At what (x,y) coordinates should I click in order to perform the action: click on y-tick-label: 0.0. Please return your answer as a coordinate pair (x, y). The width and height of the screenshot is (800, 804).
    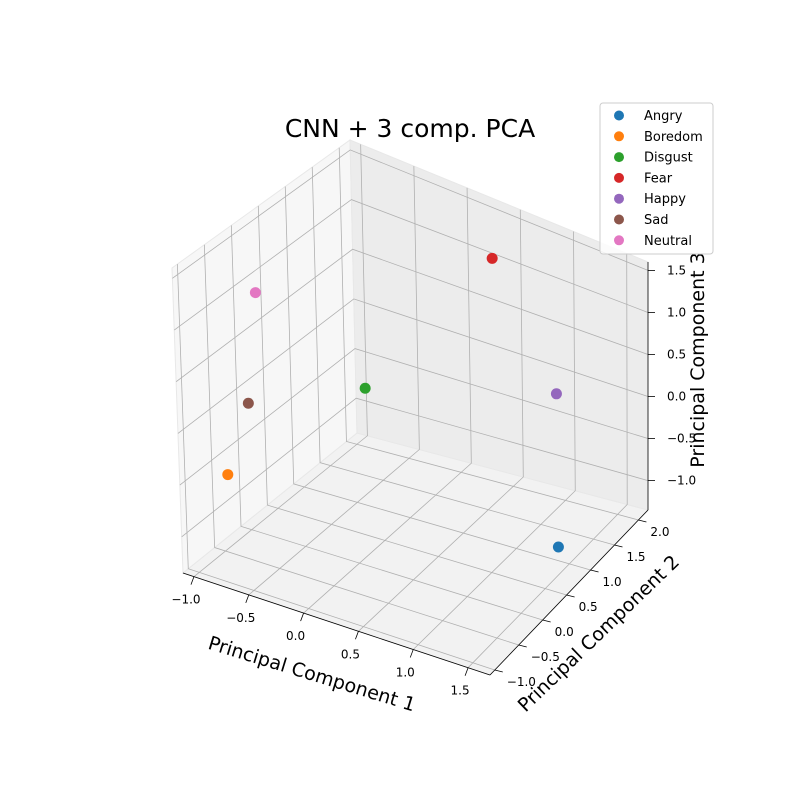
    Looking at the image, I should click on (564, 632).